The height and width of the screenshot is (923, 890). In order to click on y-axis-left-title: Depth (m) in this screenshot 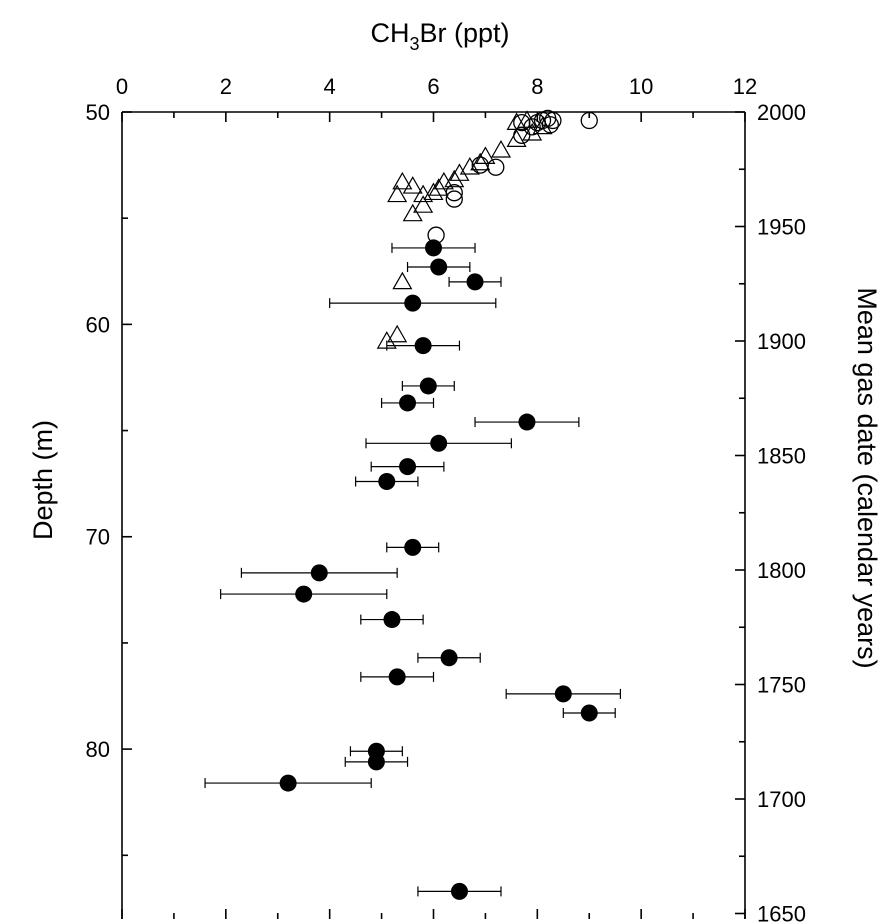, I will do `click(43, 480)`.